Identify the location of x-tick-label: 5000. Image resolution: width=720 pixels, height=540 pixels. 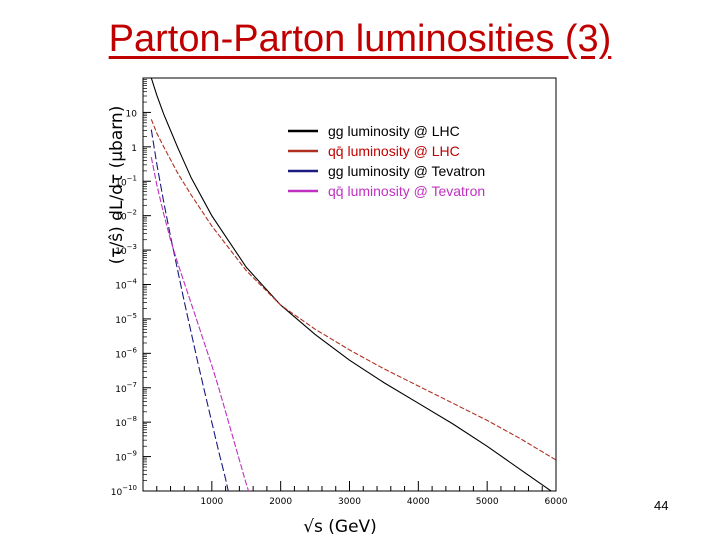
(487, 502).